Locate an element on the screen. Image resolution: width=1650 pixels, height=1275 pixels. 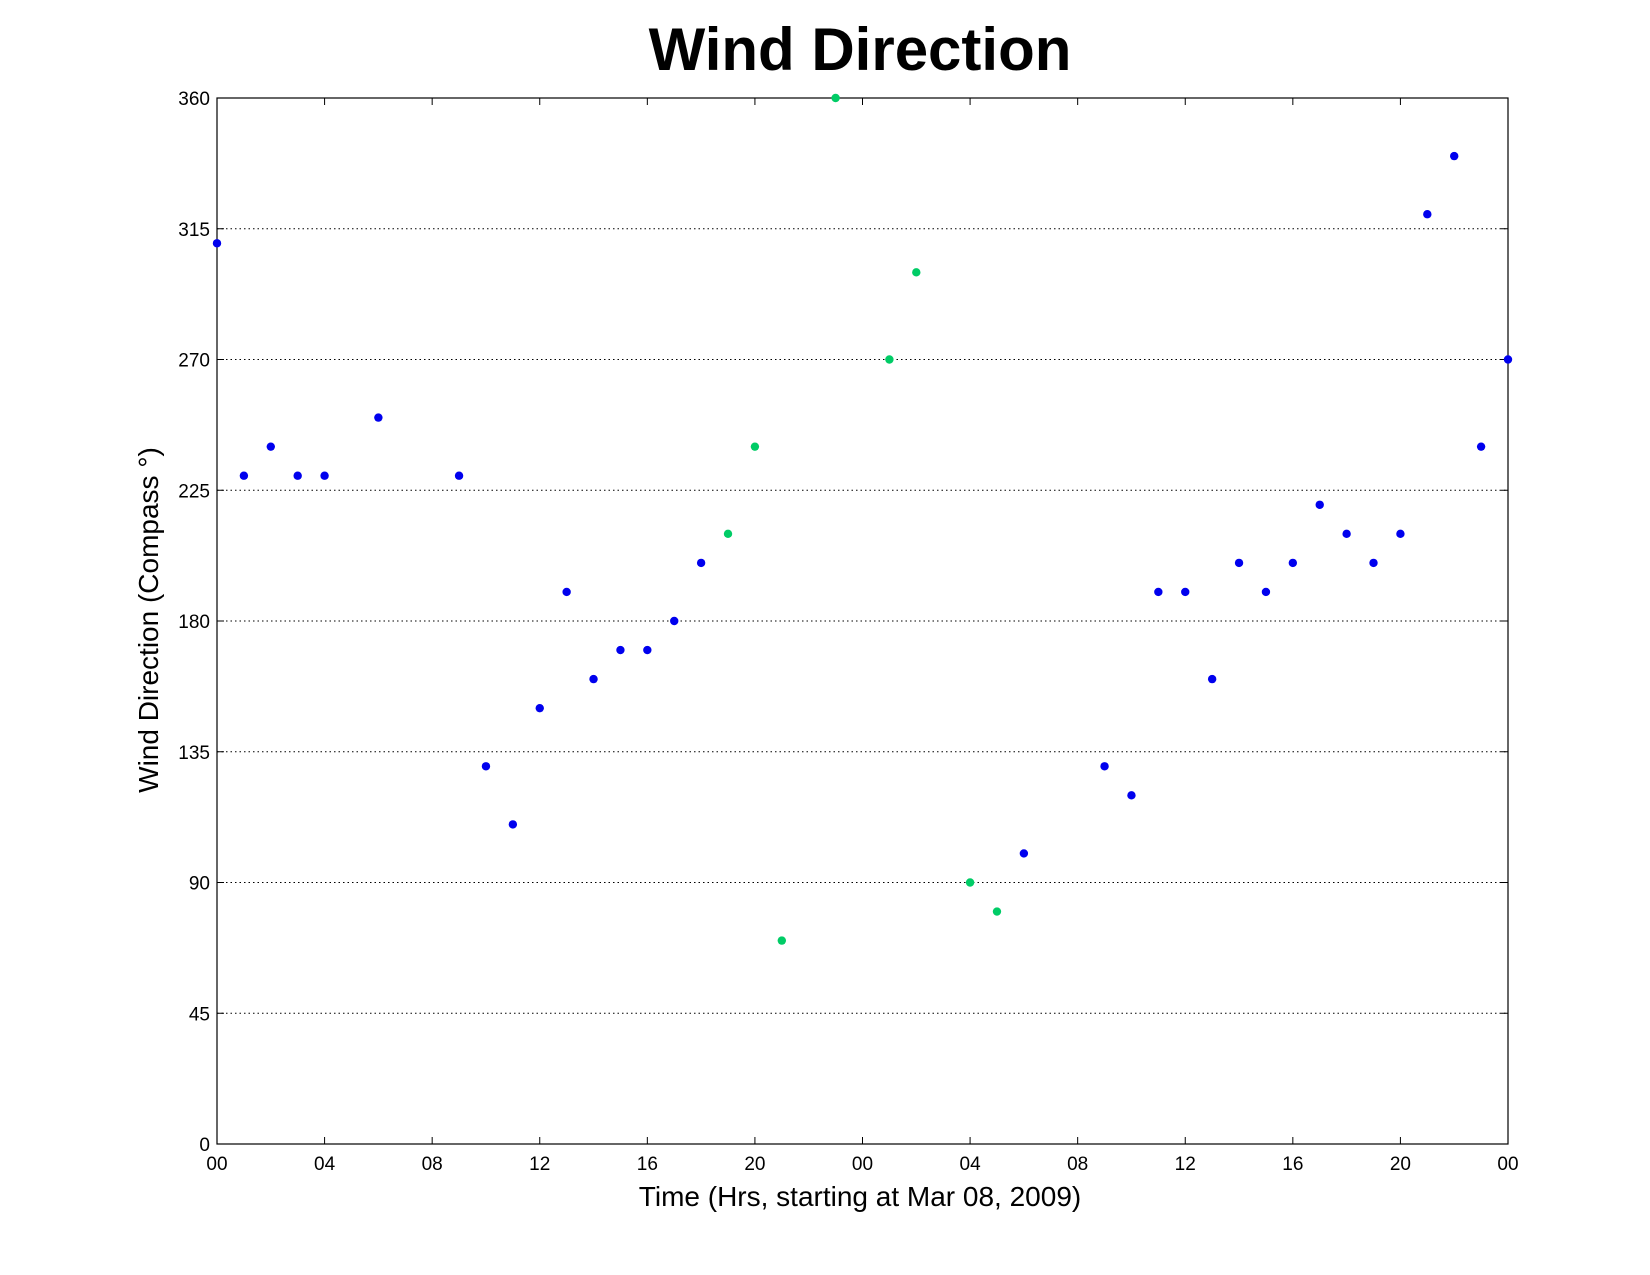
y-axis-label: Wind Direction (Compass °) is located at coordinates (148, 620).